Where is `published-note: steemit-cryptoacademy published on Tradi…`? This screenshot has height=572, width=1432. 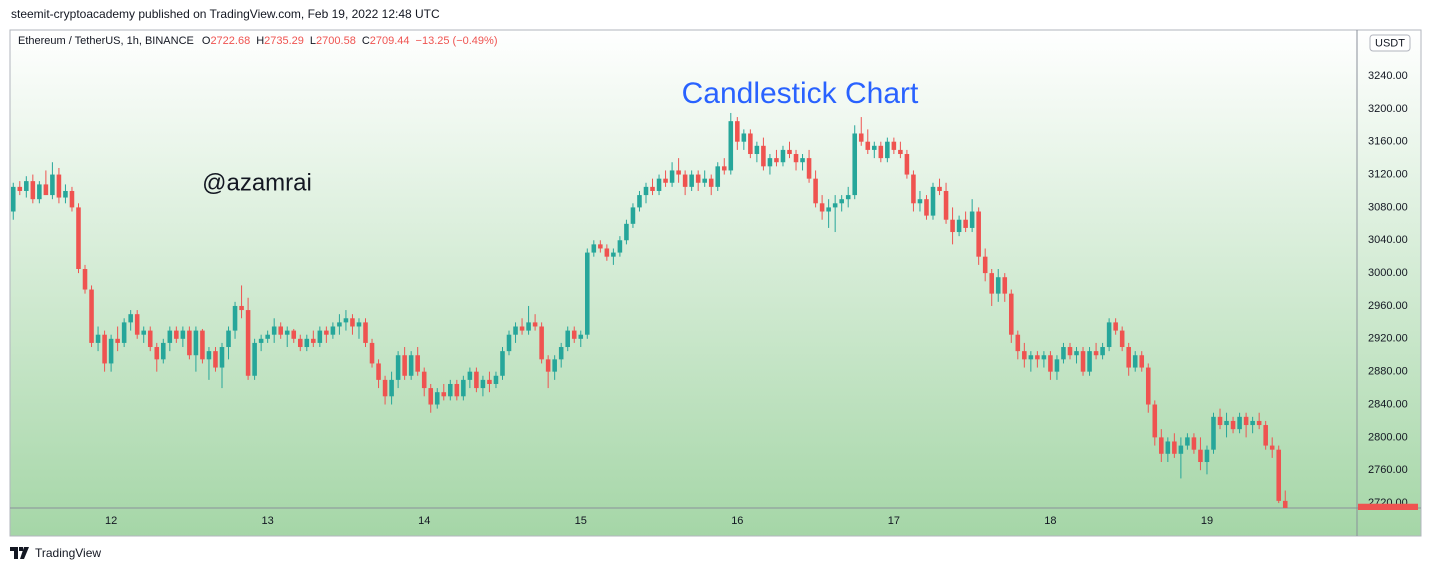 published-note: steemit-cryptoacademy published on Tradi… is located at coordinates (225, 14).